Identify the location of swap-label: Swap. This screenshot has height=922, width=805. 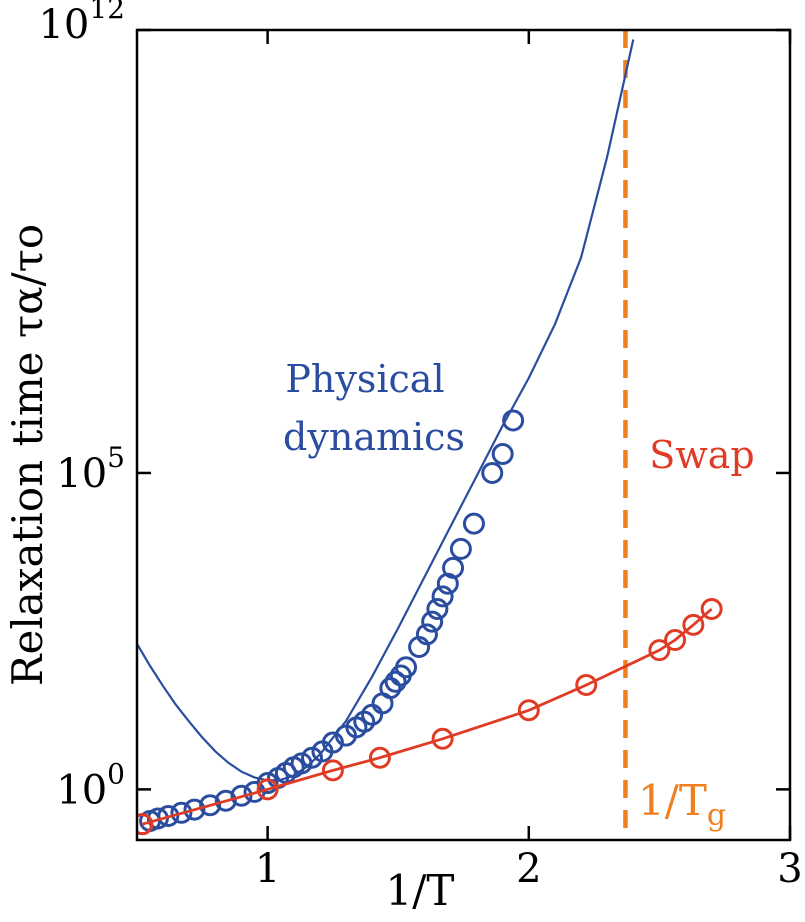
(702, 455).